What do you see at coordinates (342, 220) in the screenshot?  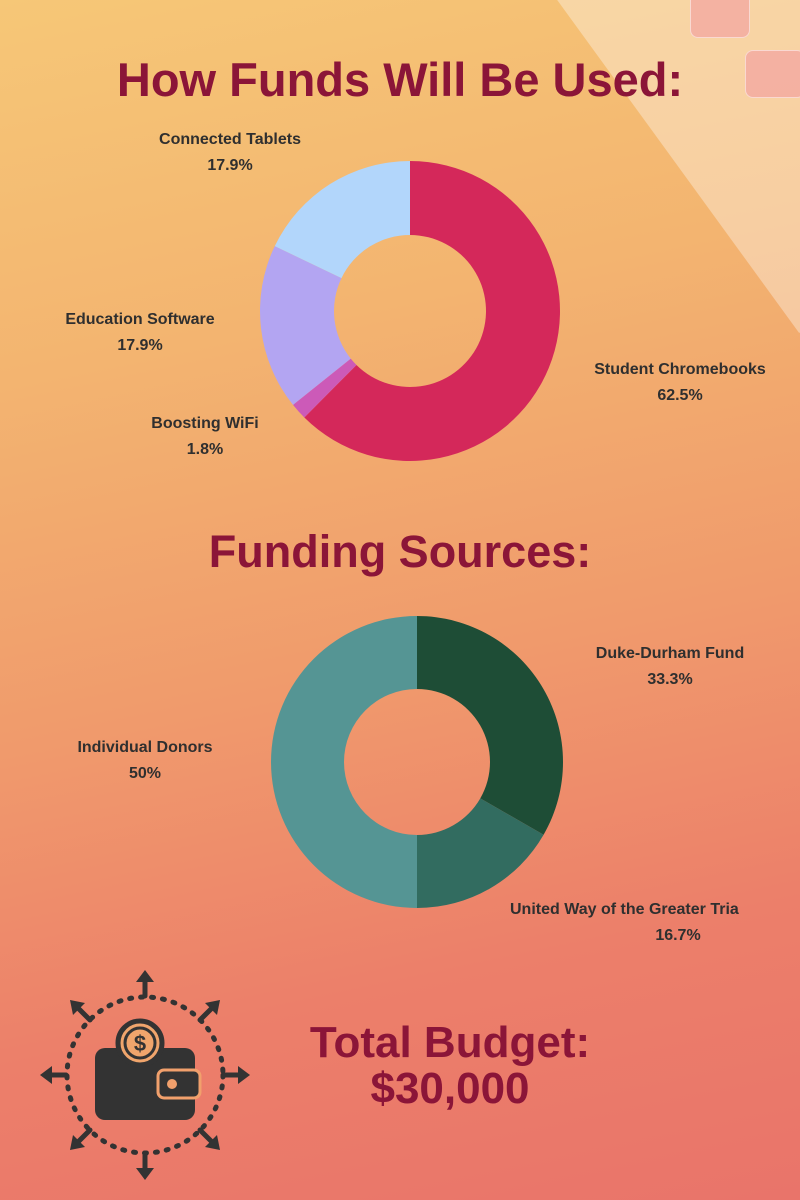 I see `donut-slice-connected-tablets` at bounding box center [342, 220].